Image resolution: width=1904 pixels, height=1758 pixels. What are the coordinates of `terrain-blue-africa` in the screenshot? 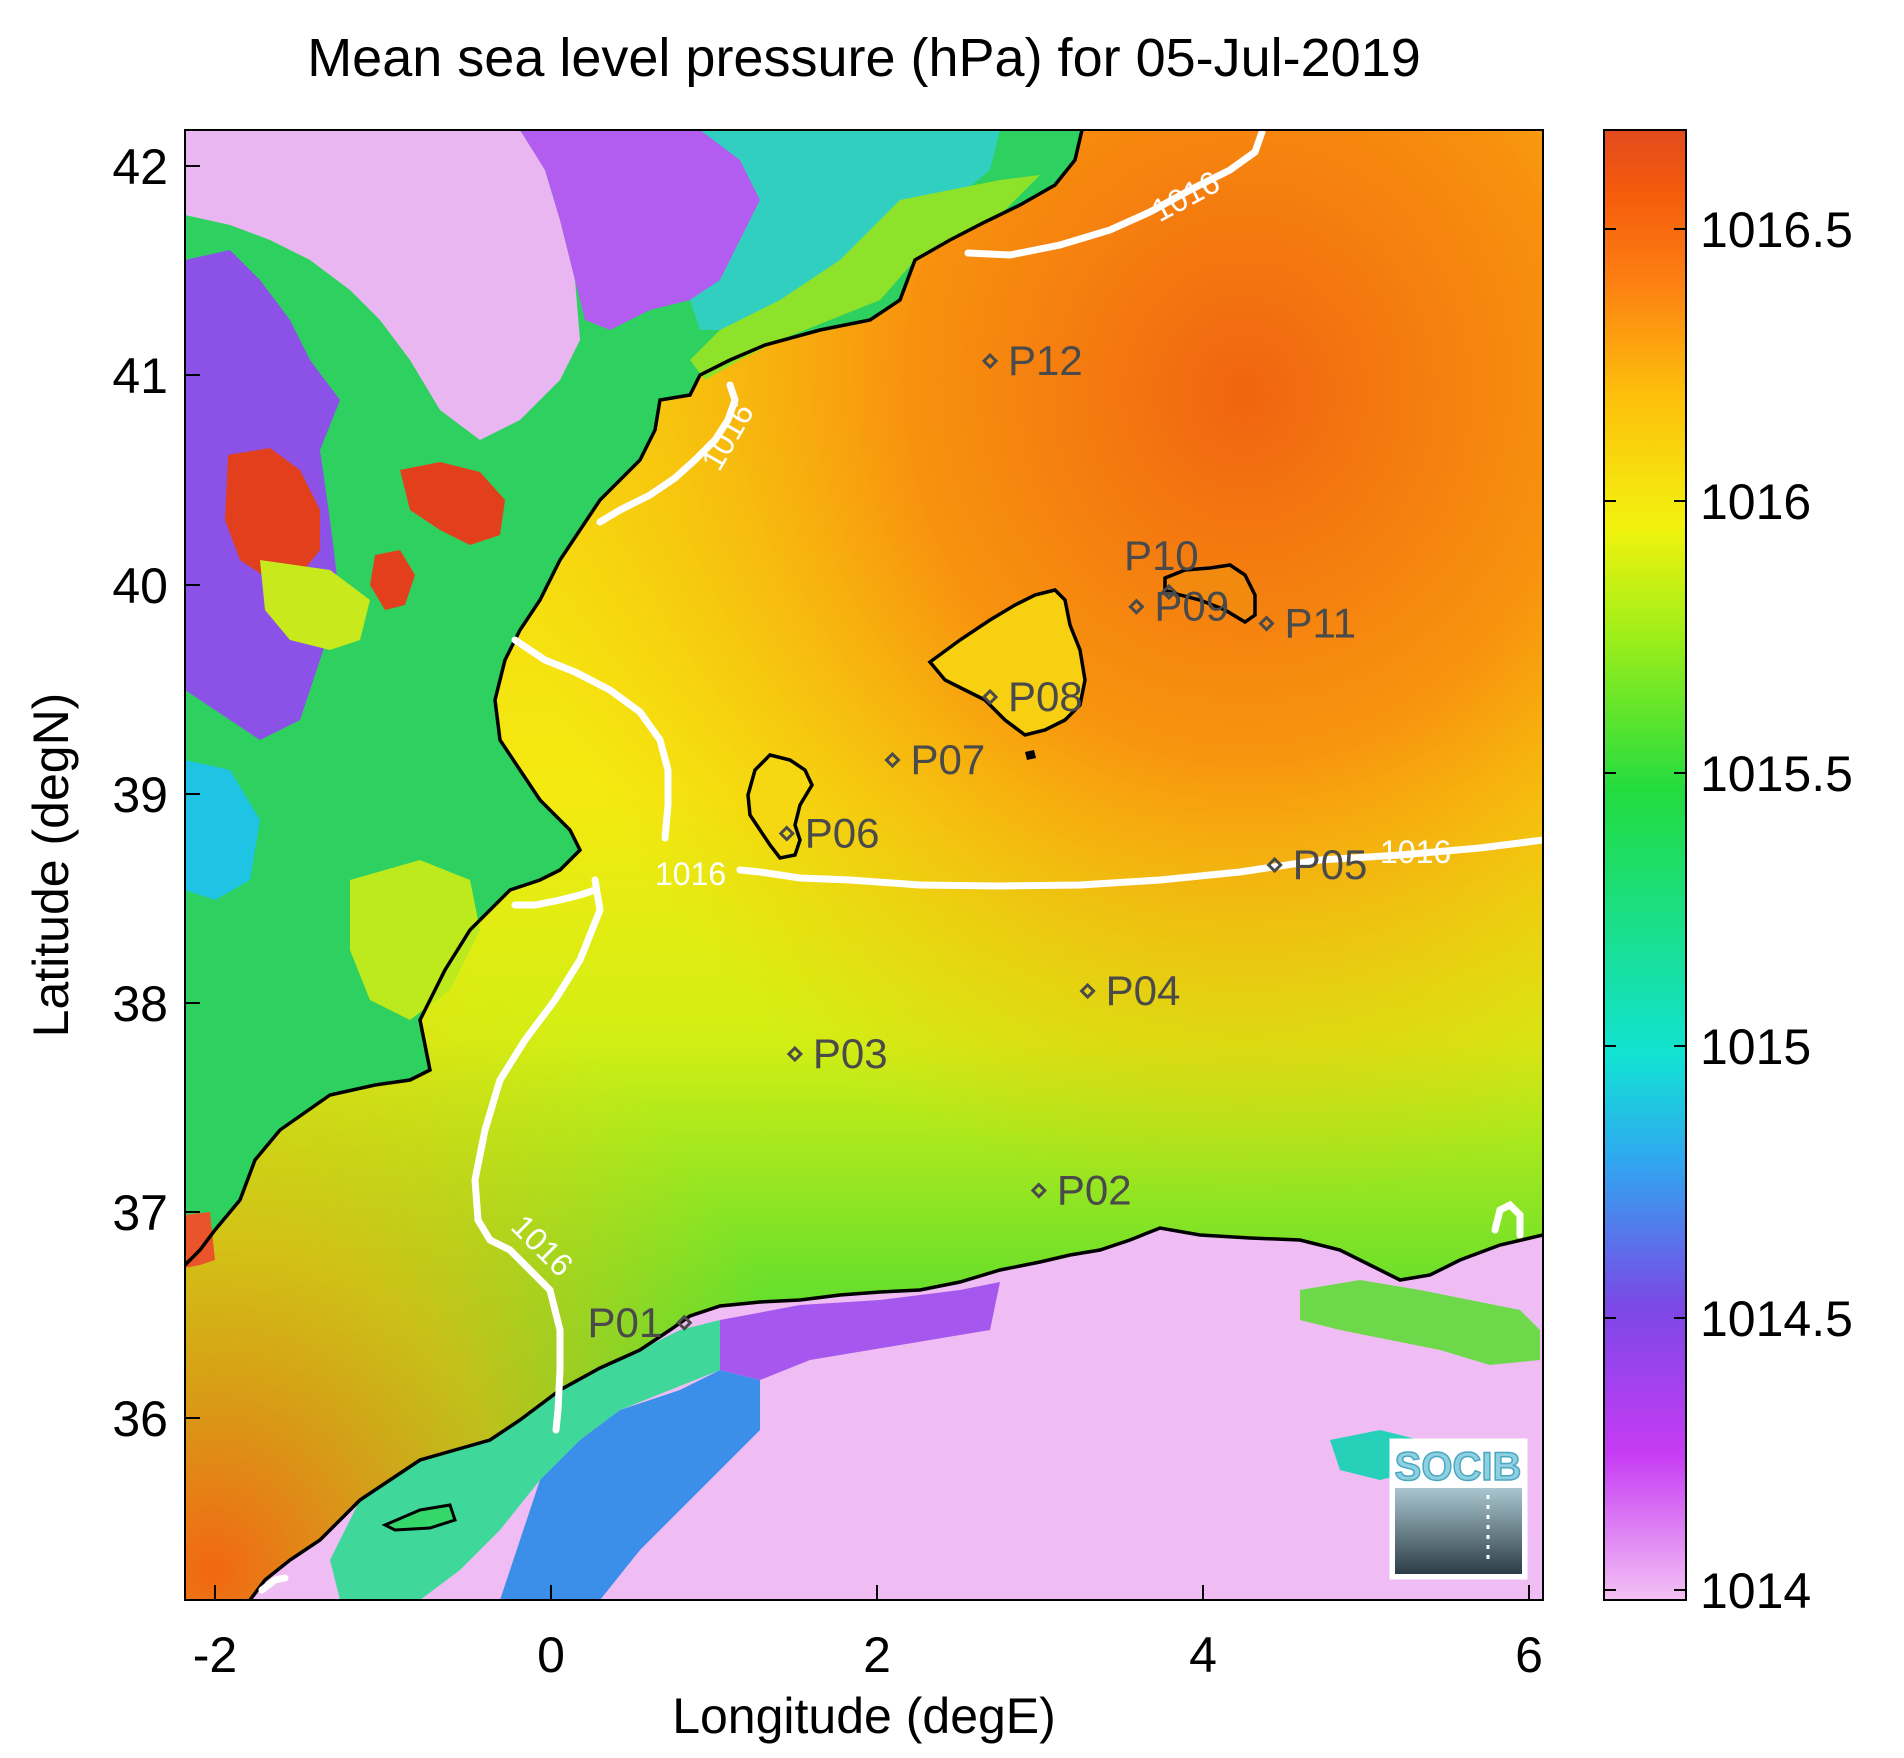 It's located at (630, 1485).